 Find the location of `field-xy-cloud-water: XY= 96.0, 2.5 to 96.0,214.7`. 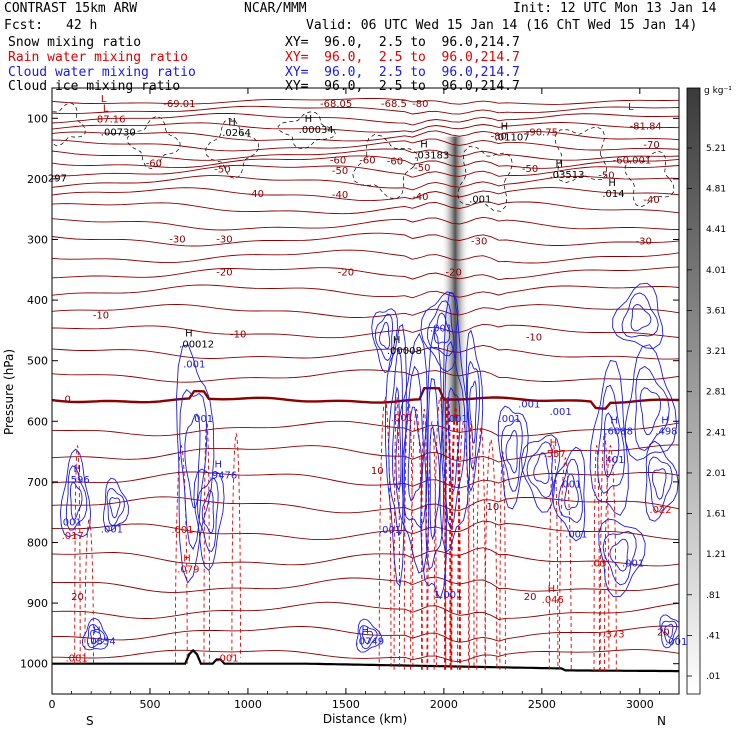

field-xy-cloud-water: XY= 96.0, 2.5 to 96.0,214.7 is located at coordinates (402, 72).